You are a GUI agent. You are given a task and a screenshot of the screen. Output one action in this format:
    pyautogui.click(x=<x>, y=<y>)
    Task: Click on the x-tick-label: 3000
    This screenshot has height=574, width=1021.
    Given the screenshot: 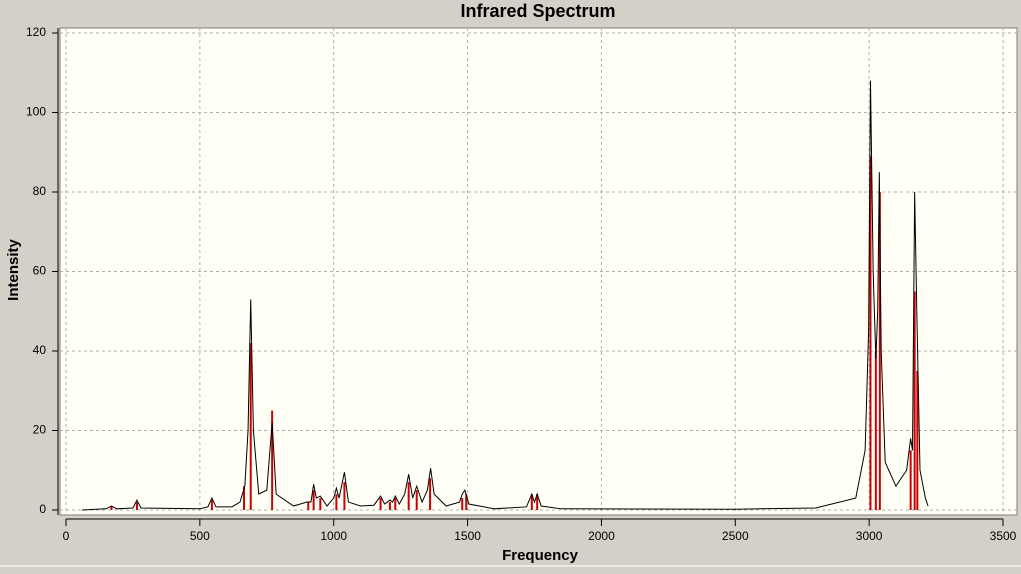 What is the action you would take?
    pyautogui.click(x=869, y=536)
    